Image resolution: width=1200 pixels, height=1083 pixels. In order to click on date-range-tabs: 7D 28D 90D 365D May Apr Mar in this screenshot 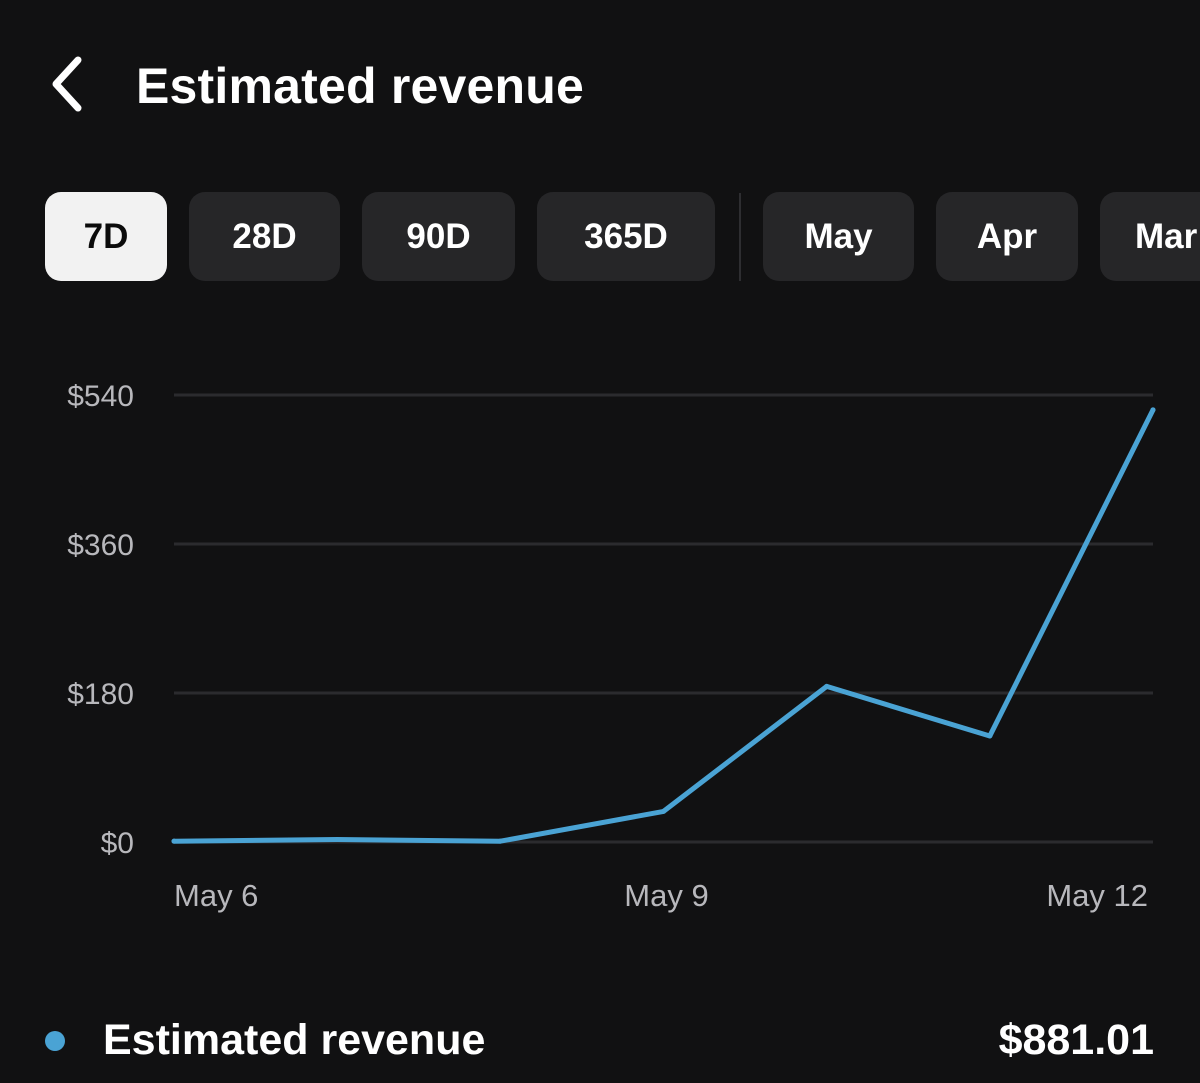, I will do `click(622, 236)`.